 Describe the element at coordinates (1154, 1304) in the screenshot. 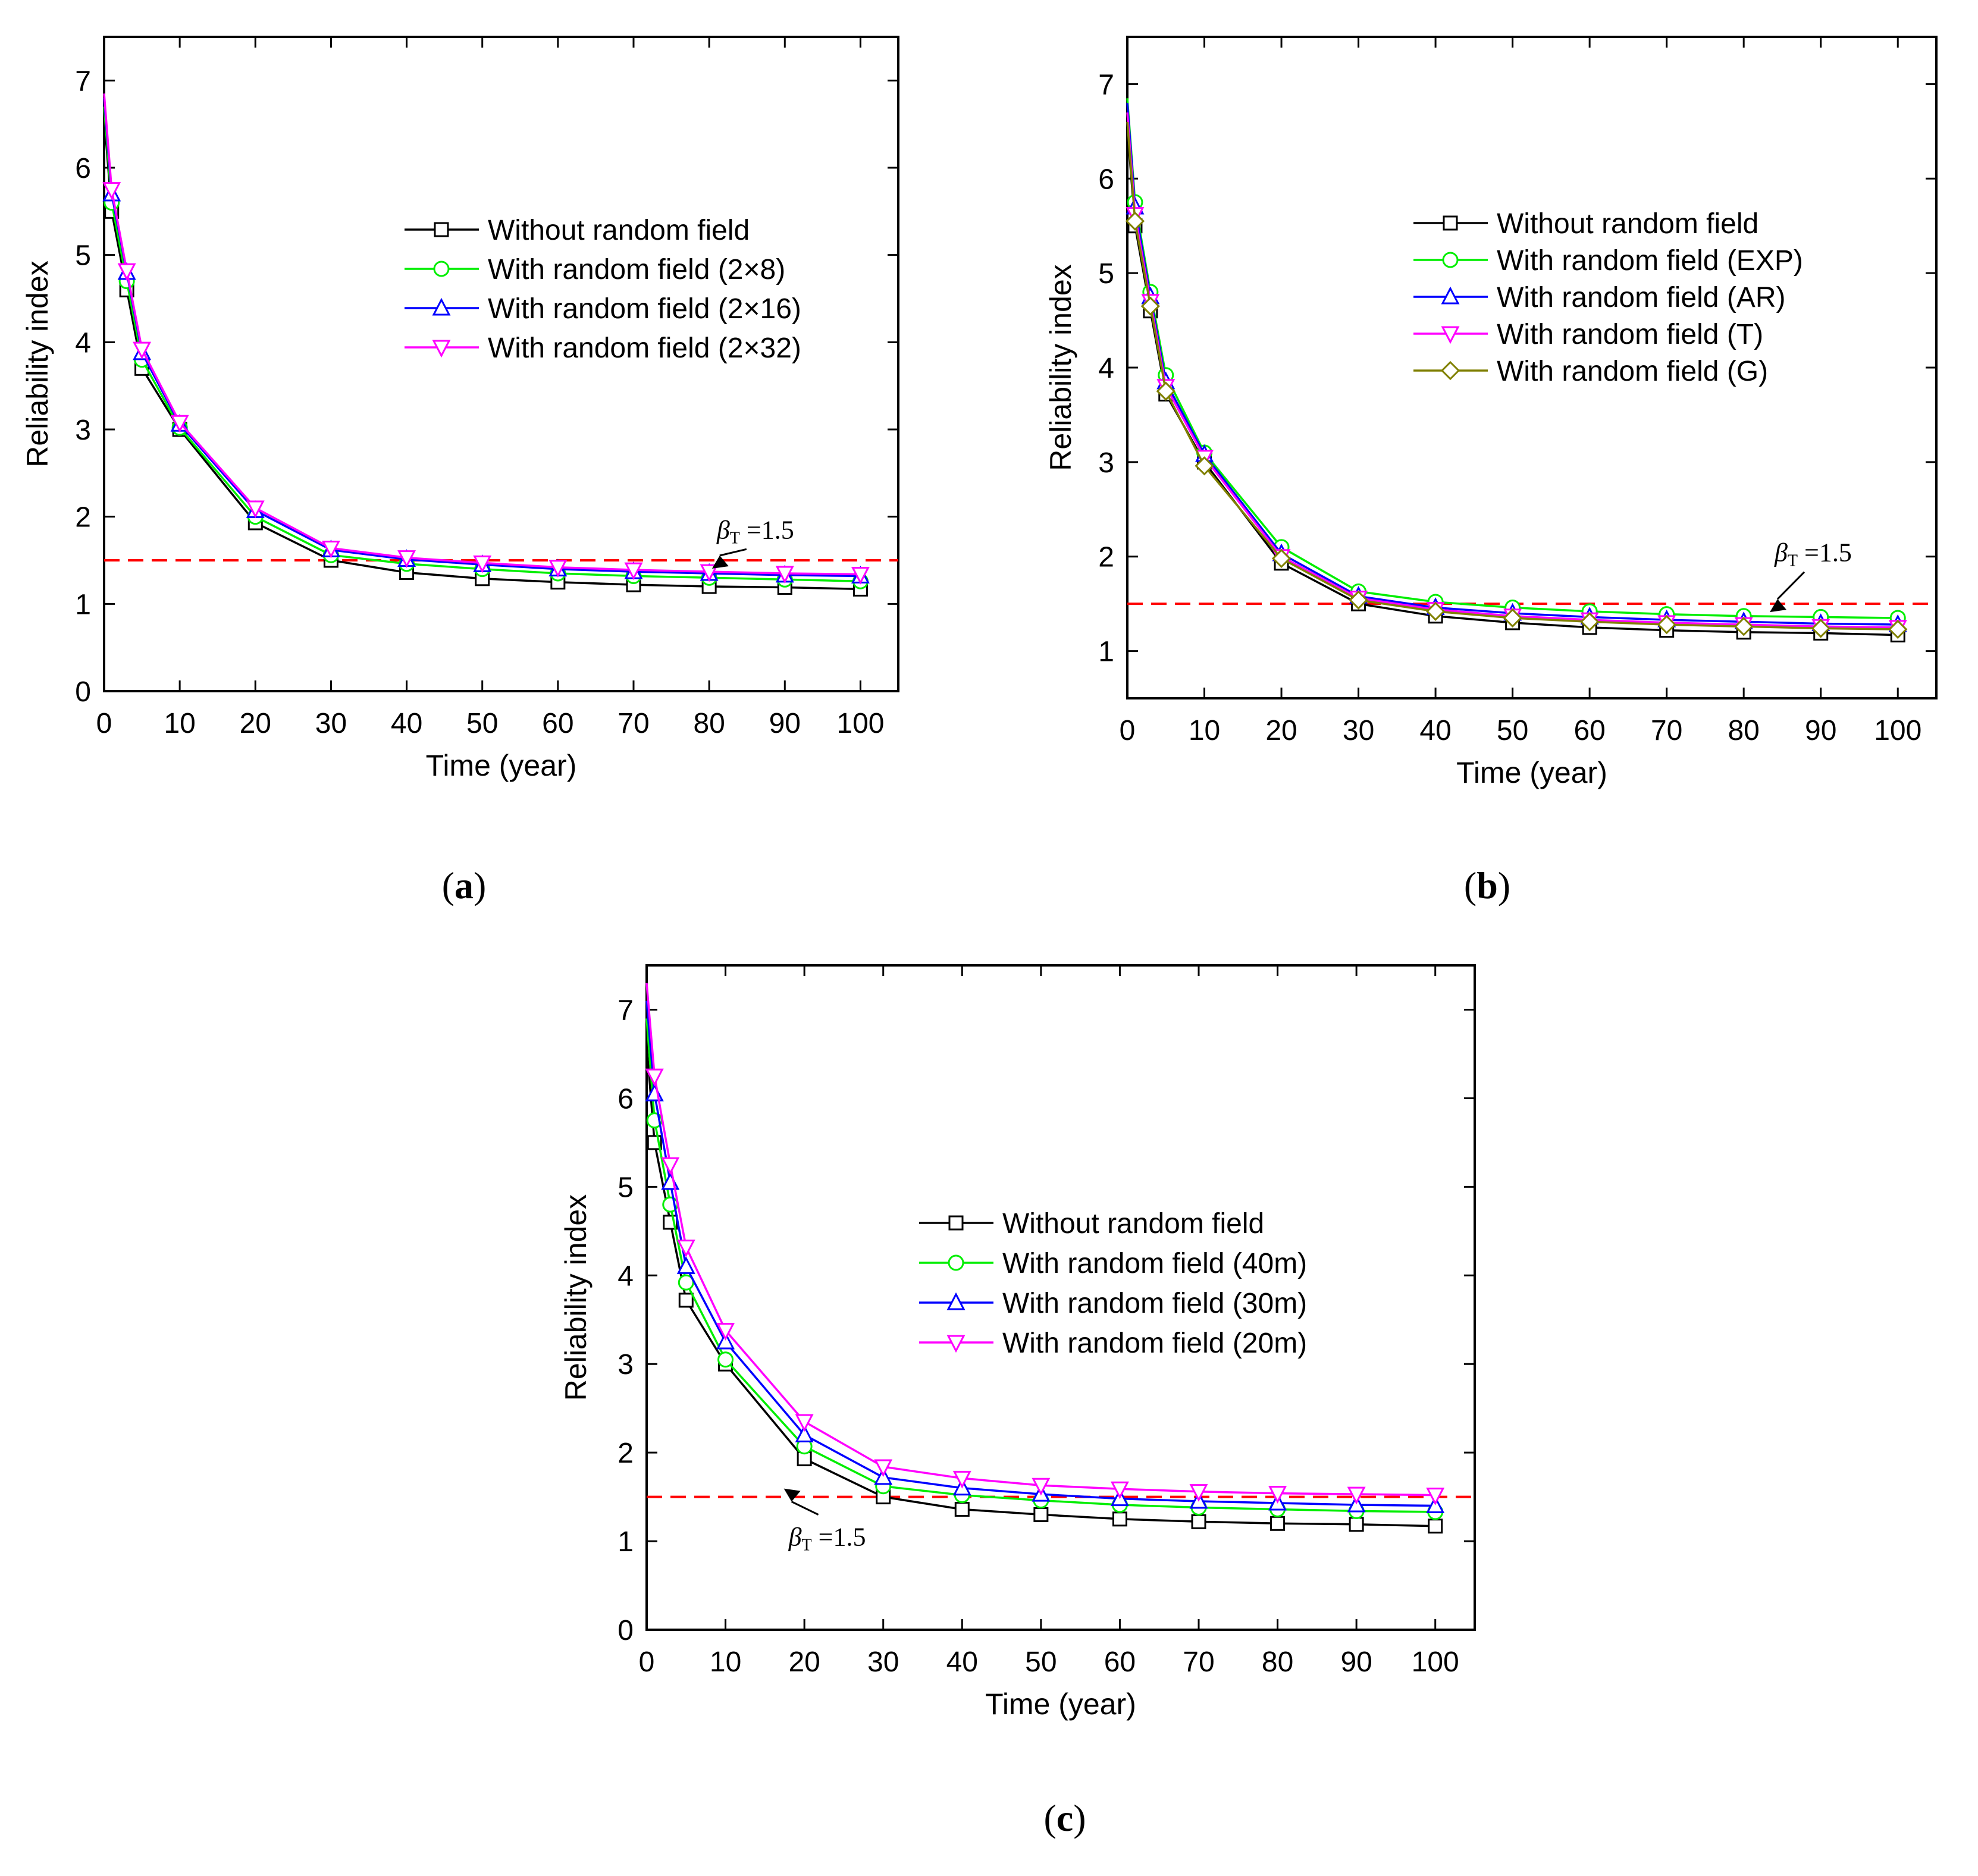

I see `legend-label: With random field (30m)` at that location.